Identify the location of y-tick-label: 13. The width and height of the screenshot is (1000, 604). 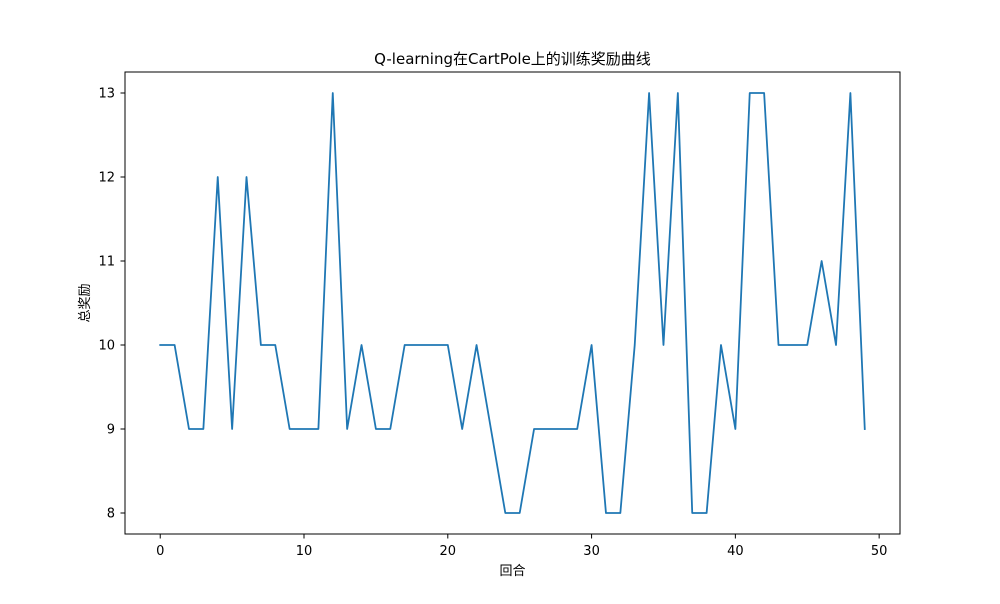
(106, 94).